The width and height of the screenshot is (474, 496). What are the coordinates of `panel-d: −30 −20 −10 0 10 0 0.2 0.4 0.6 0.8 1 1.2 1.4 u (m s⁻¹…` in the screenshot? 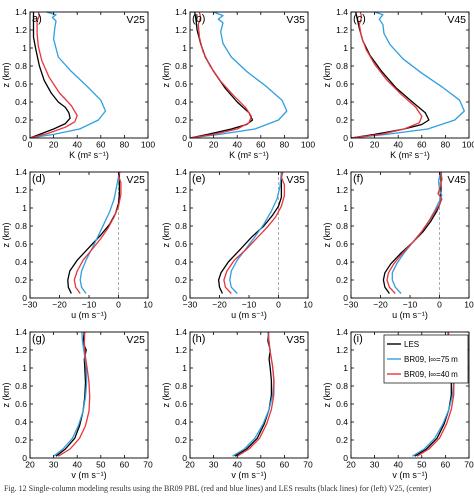 It's located at (77, 243).